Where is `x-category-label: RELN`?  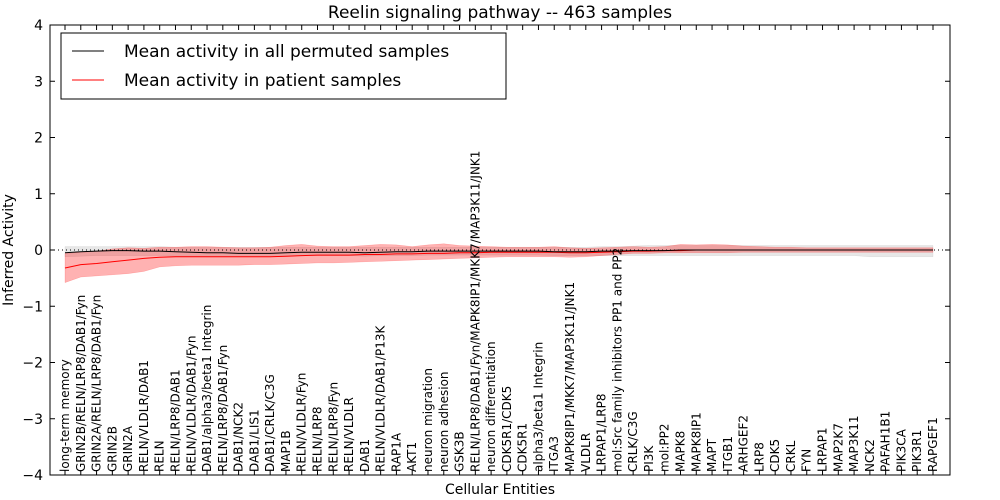 x-category-label: RELN is located at coordinates (160, 456).